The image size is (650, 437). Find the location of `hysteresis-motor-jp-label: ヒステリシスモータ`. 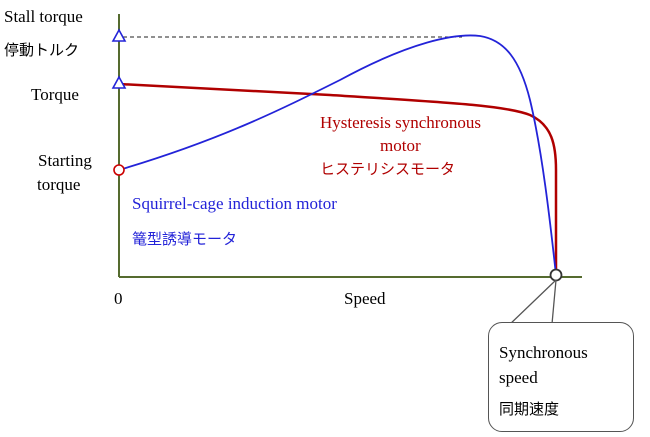

hysteresis-motor-jp-label: ヒステリシスモータ is located at coordinates (388, 169).